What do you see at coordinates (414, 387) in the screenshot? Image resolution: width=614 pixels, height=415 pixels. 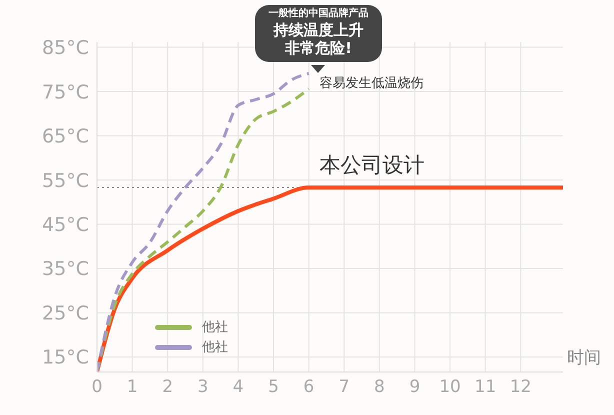 I see `x-tick-label: 9` at bounding box center [414, 387].